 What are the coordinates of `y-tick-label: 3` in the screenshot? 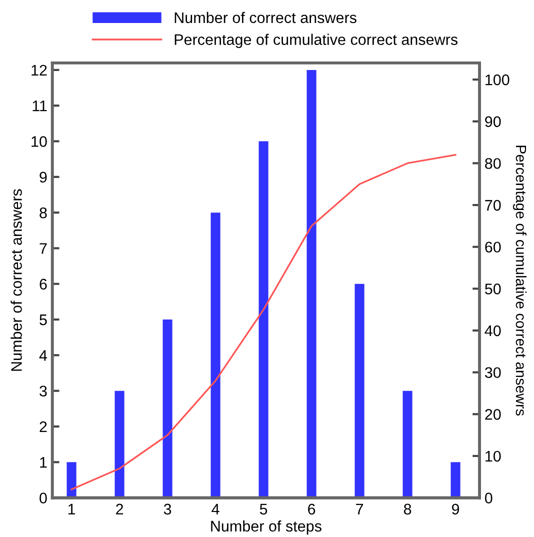 It's located at (43, 391).